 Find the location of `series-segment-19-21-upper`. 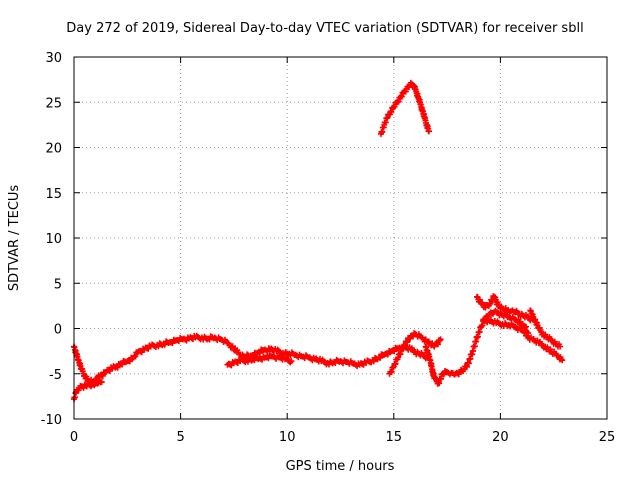

series-segment-19-21-upper is located at coordinates (504, 308).